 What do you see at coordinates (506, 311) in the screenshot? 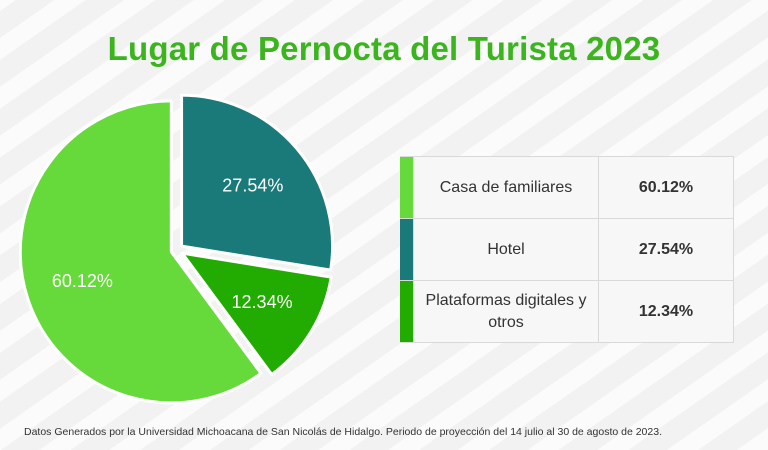
I see `legend-label: Plataformas digitales y otros` at bounding box center [506, 311].